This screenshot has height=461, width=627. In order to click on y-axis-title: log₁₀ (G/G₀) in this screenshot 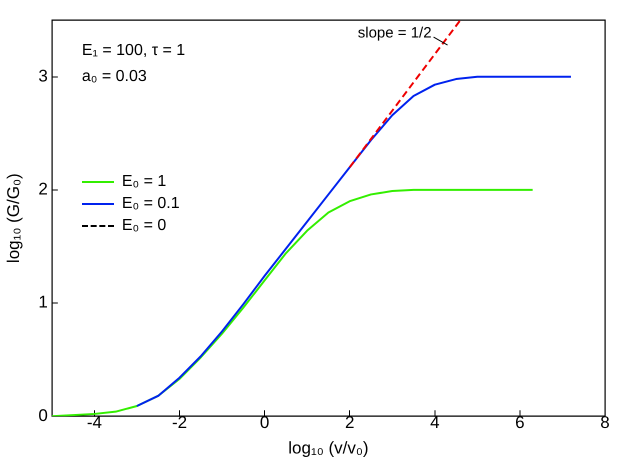, I will do `click(13, 218)`.